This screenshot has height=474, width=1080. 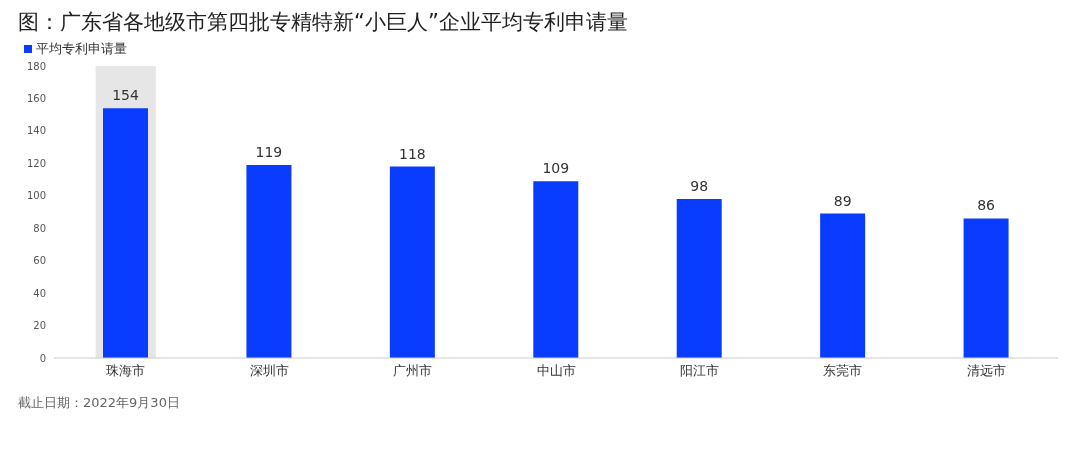 What do you see at coordinates (986, 371) in the screenshot?
I see `x-tick-label: 清远市` at bounding box center [986, 371].